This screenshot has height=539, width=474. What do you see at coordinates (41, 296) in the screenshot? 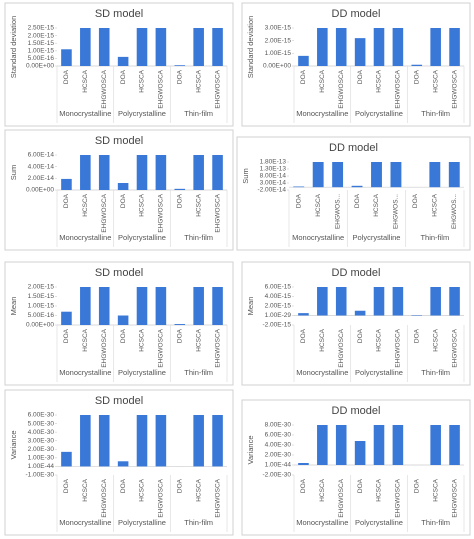
I see `y-tick-label: 1.50E-15` at bounding box center [41, 296].